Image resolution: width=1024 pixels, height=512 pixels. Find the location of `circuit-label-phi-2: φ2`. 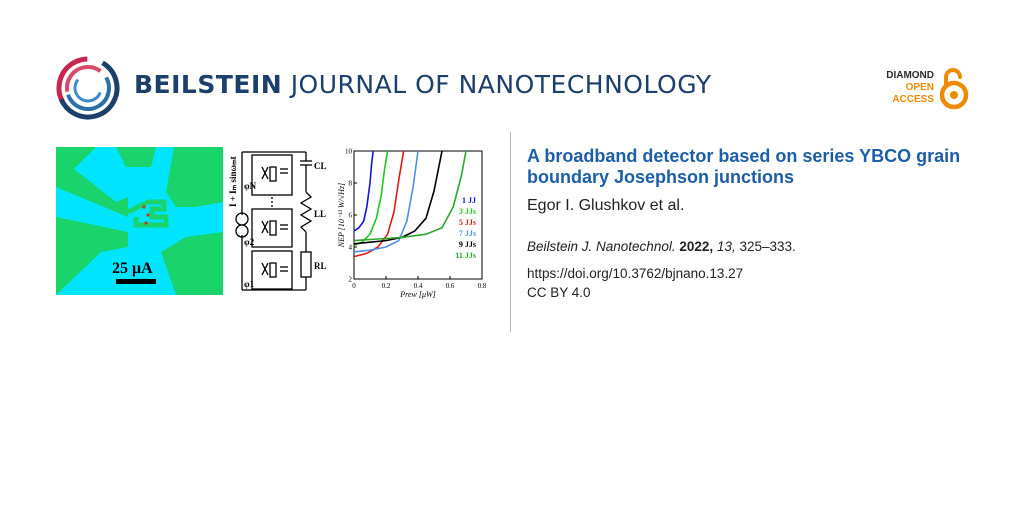

circuit-label-phi-2: φ2 is located at coordinates (249, 242).